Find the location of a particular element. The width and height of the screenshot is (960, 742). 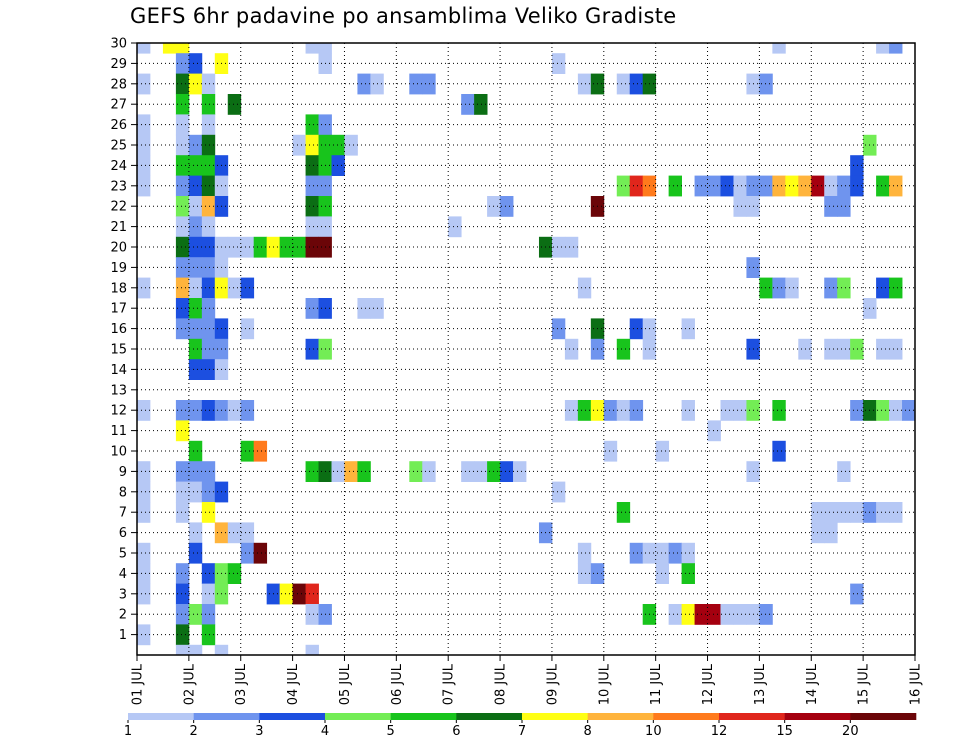

colorbar-legend: 1 2 3 4 5 6 7 8 10 12 15 20 is located at coordinates (520, 726).